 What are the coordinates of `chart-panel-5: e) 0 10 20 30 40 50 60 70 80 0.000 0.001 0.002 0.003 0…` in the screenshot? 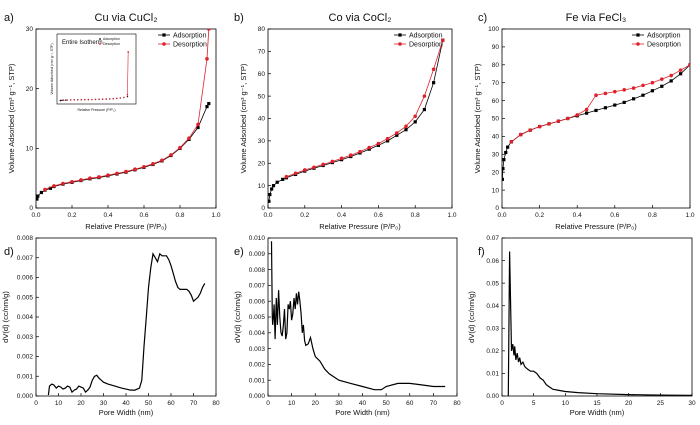 It's located at (347, 326).